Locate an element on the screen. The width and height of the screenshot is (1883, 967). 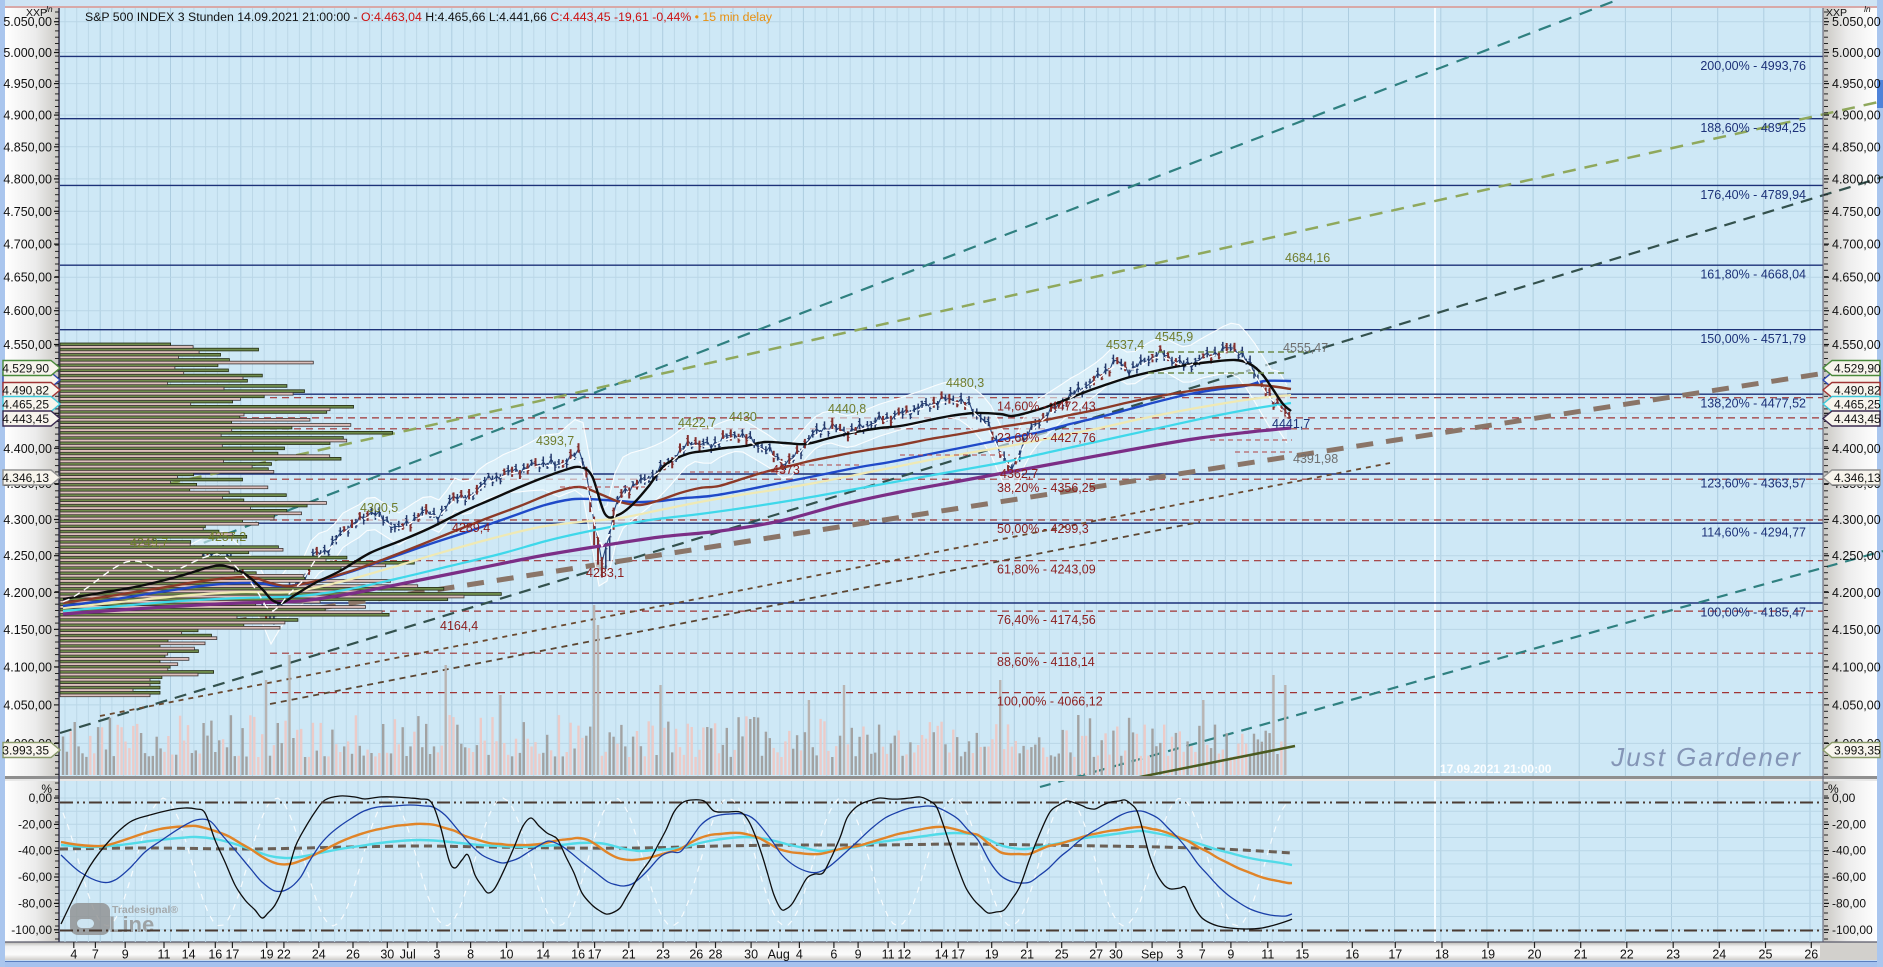
svg-text: 10 is located at coordinates (507, 955).